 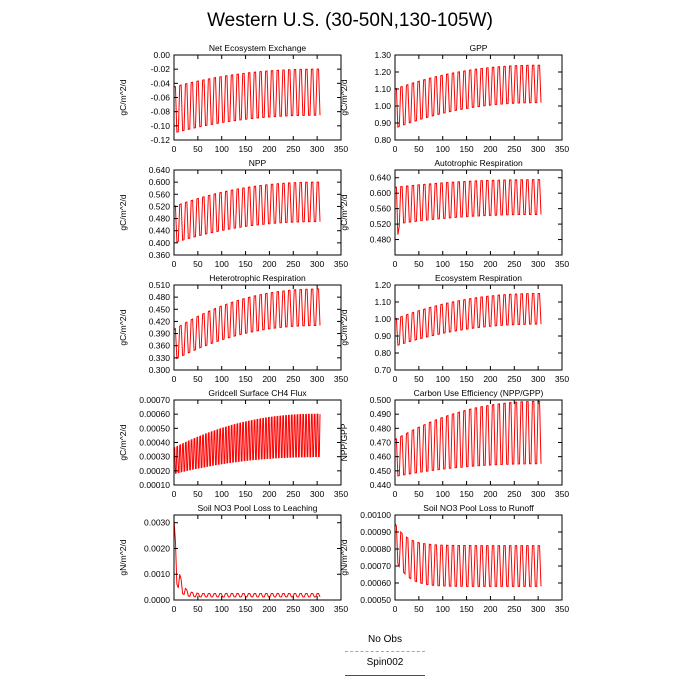 What do you see at coordinates (381, 224) in the screenshot?
I see `y-tick-label: 0.520` at bounding box center [381, 224].